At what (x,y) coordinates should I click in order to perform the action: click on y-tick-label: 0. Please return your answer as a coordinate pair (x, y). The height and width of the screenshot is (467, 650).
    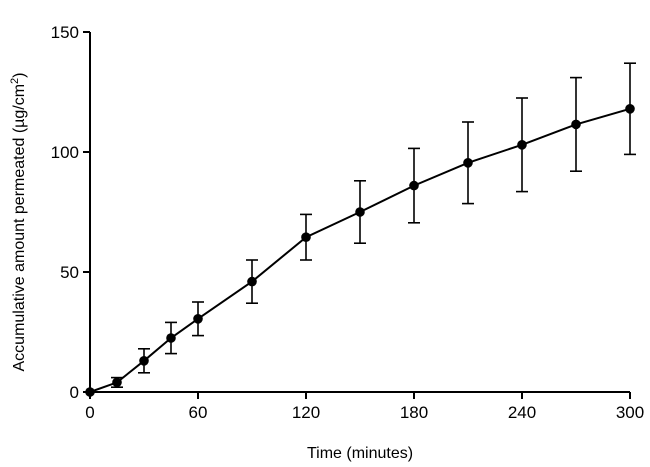
    Looking at the image, I should click on (74, 392).